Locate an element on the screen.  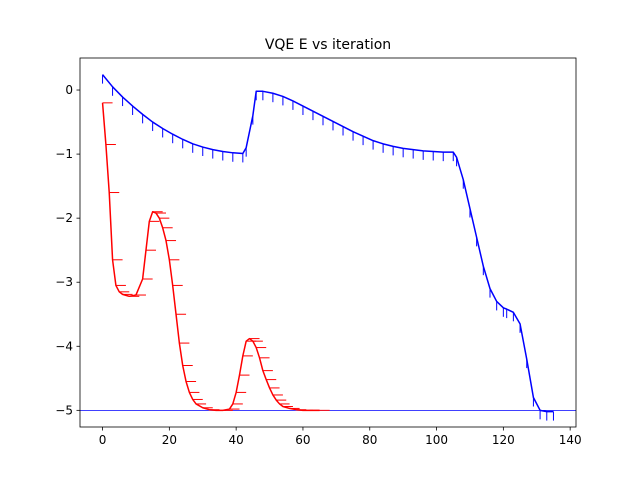
y-tick-label: −5 is located at coordinates (64, 410).